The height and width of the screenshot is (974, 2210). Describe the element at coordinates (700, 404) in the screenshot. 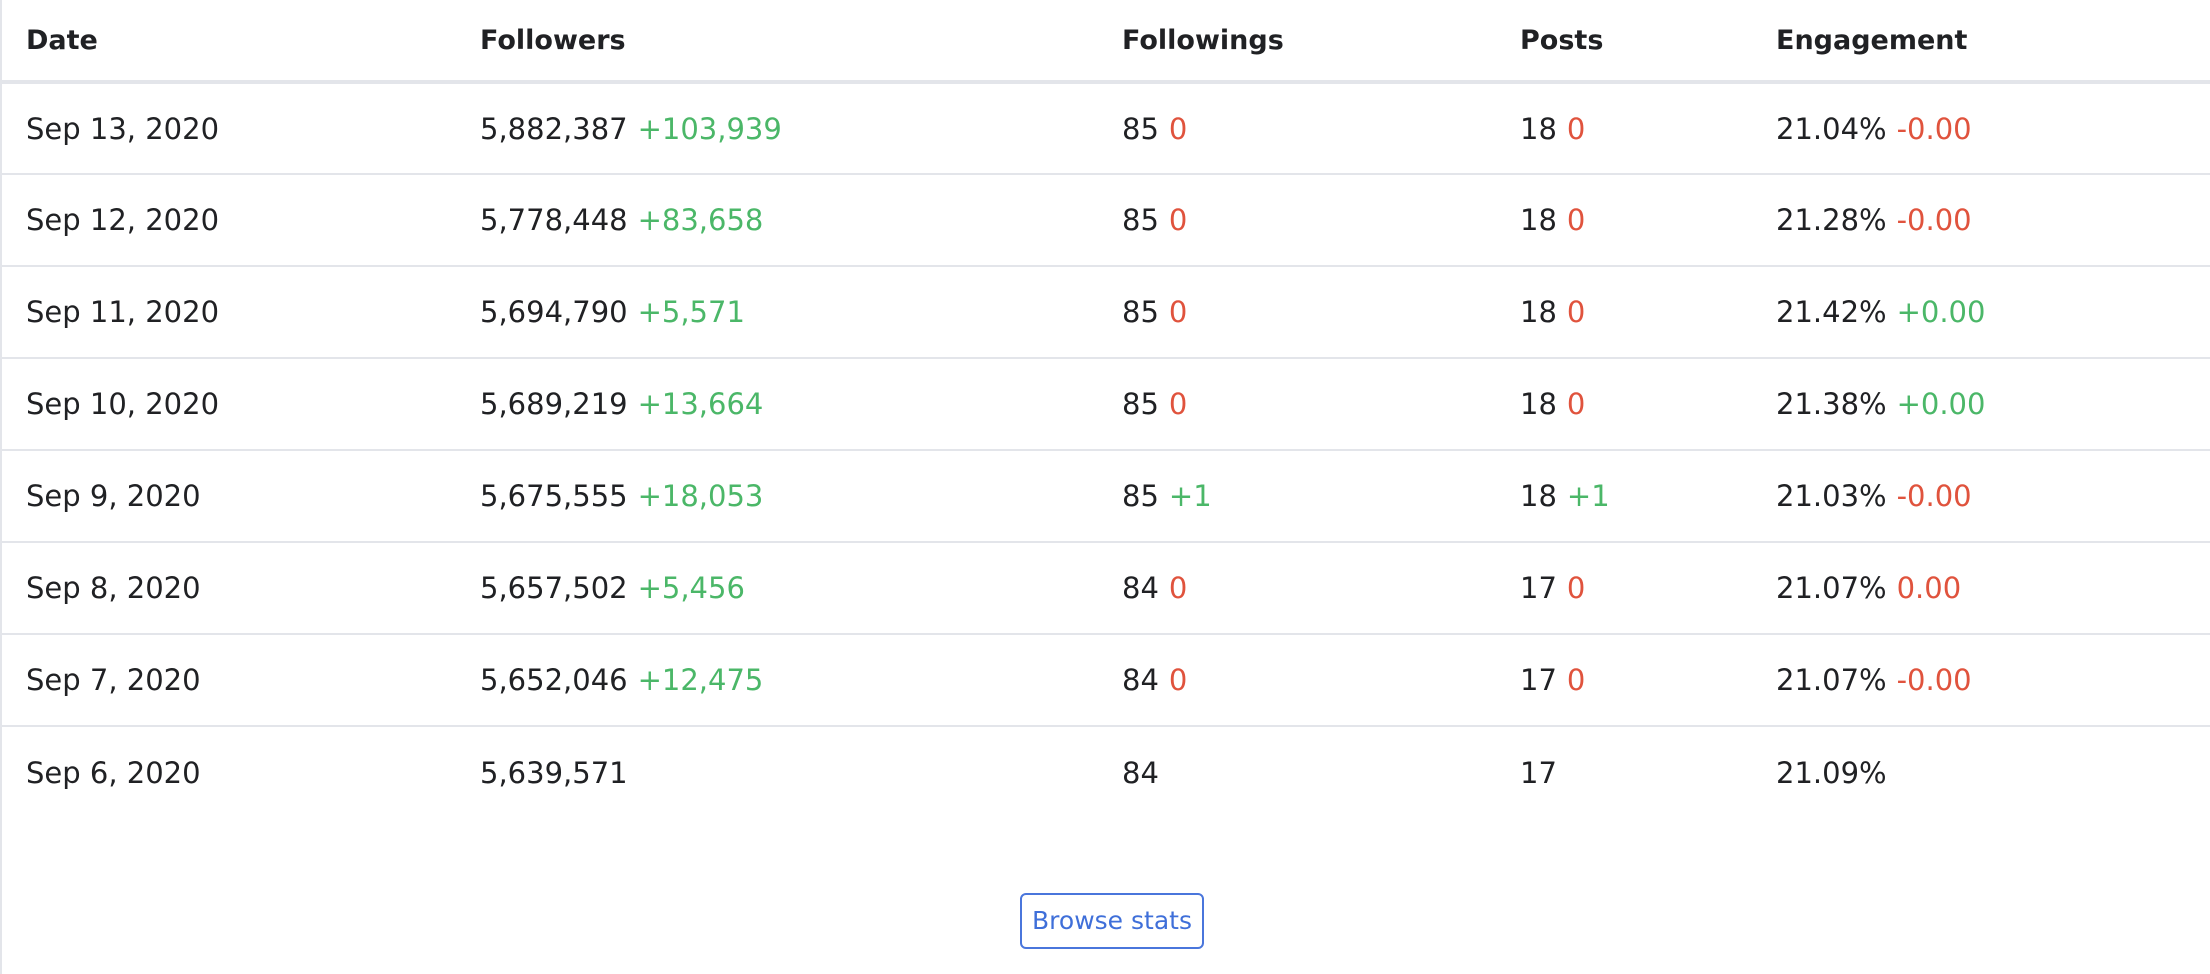

I see `followers-delta: +13,664` at that location.